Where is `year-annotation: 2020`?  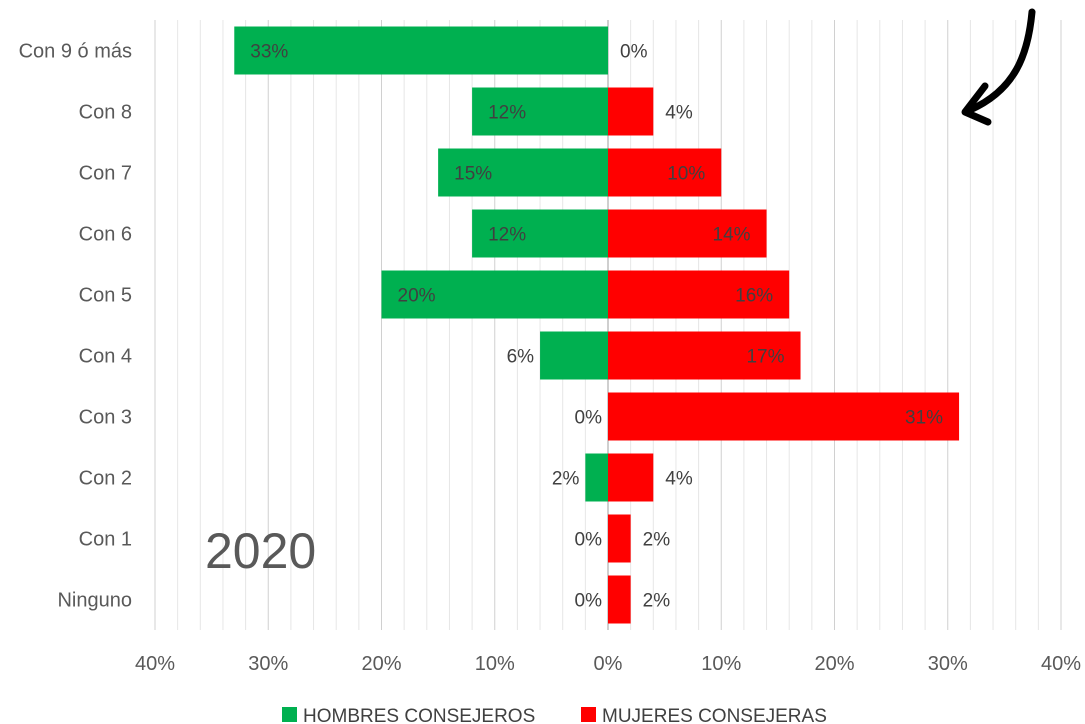
year-annotation: 2020 is located at coordinates (260, 551).